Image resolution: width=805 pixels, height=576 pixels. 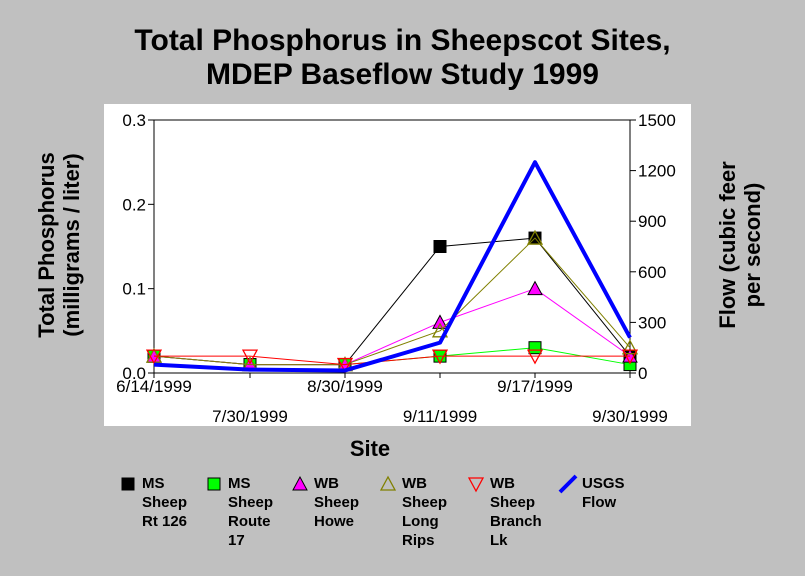 What do you see at coordinates (134, 373) in the screenshot?
I see `y-tick-label: 0.0` at bounding box center [134, 373].